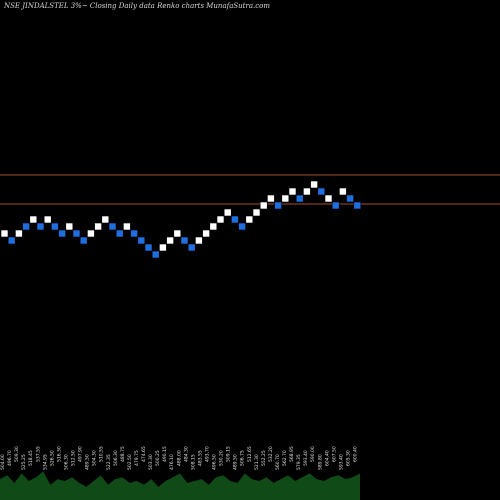 This screenshot has width=500, height=500. Describe the element at coordinates (102, 454) in the screenshot. I see `price-label: 510.55` at that location.